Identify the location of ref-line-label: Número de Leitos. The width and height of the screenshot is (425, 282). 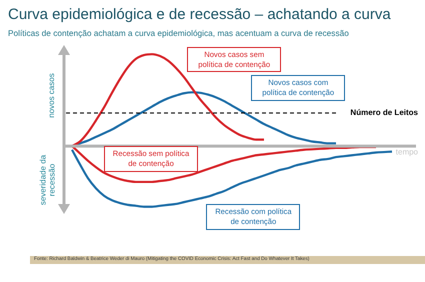
(384, 113).